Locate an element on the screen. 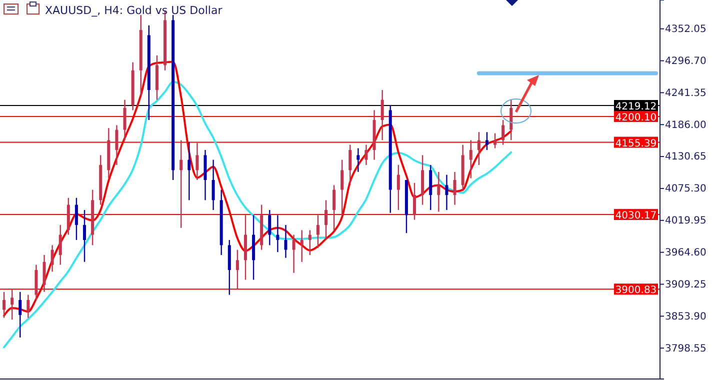 This screenshot has height=381, width=715. y-tick-label: 3909.25 is located at coordinates (685, 284).